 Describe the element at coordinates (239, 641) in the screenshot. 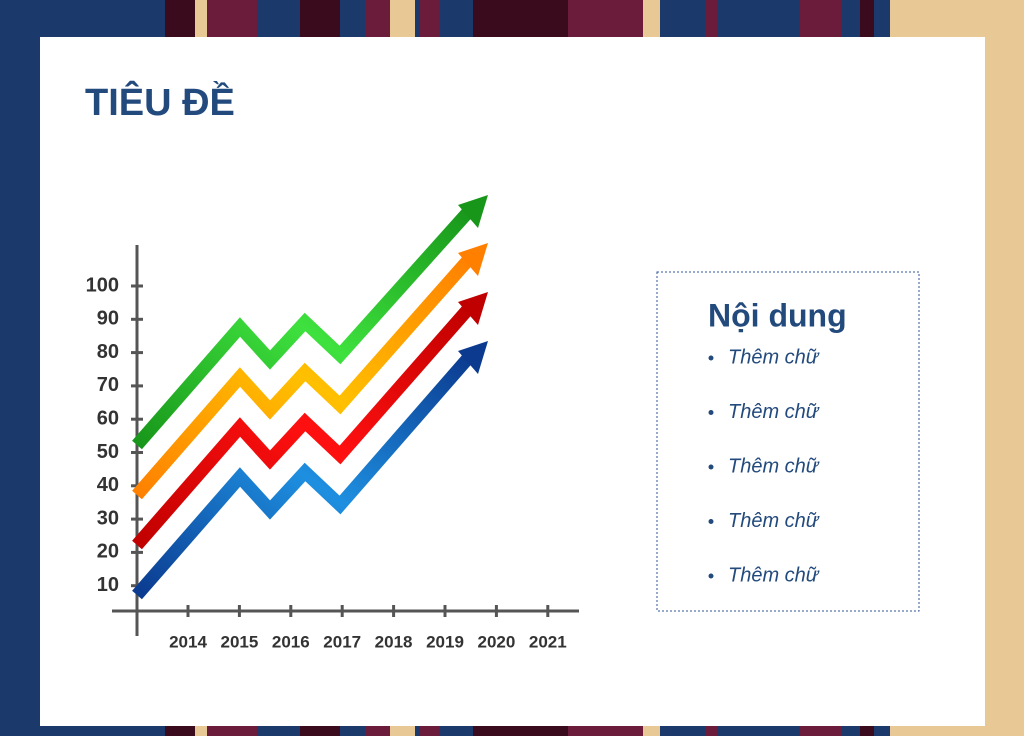

I see `x-tick-label: 2015` at that location.